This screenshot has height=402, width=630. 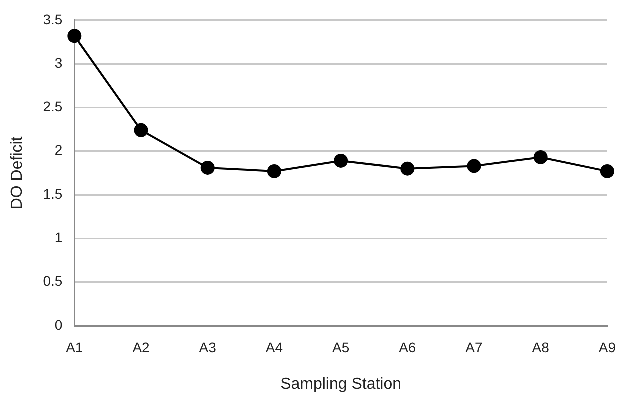 What do you see at coordinates (53, 106) in the screenshot?
I see `y-tick-label: 2.5` at bounding box center [53, 106].